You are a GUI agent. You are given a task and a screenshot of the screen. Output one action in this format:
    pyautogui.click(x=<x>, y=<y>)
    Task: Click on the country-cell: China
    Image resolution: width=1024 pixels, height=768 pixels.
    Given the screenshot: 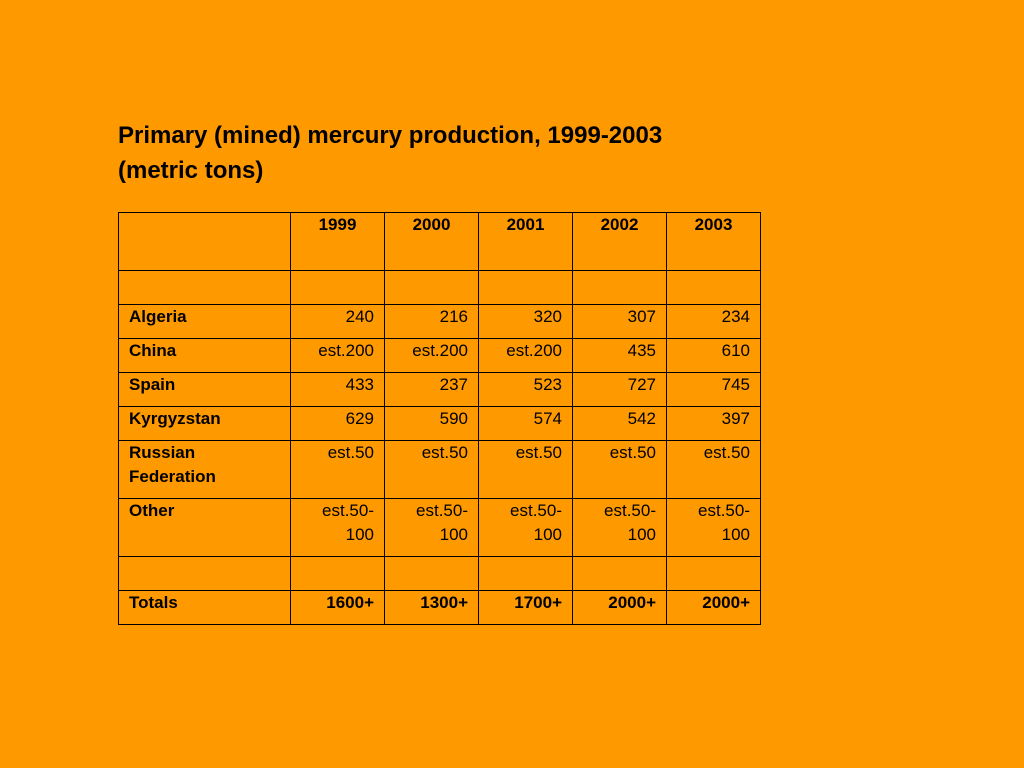 What is the action you would take?
    pyautogui.click(x=204, y=355)
    